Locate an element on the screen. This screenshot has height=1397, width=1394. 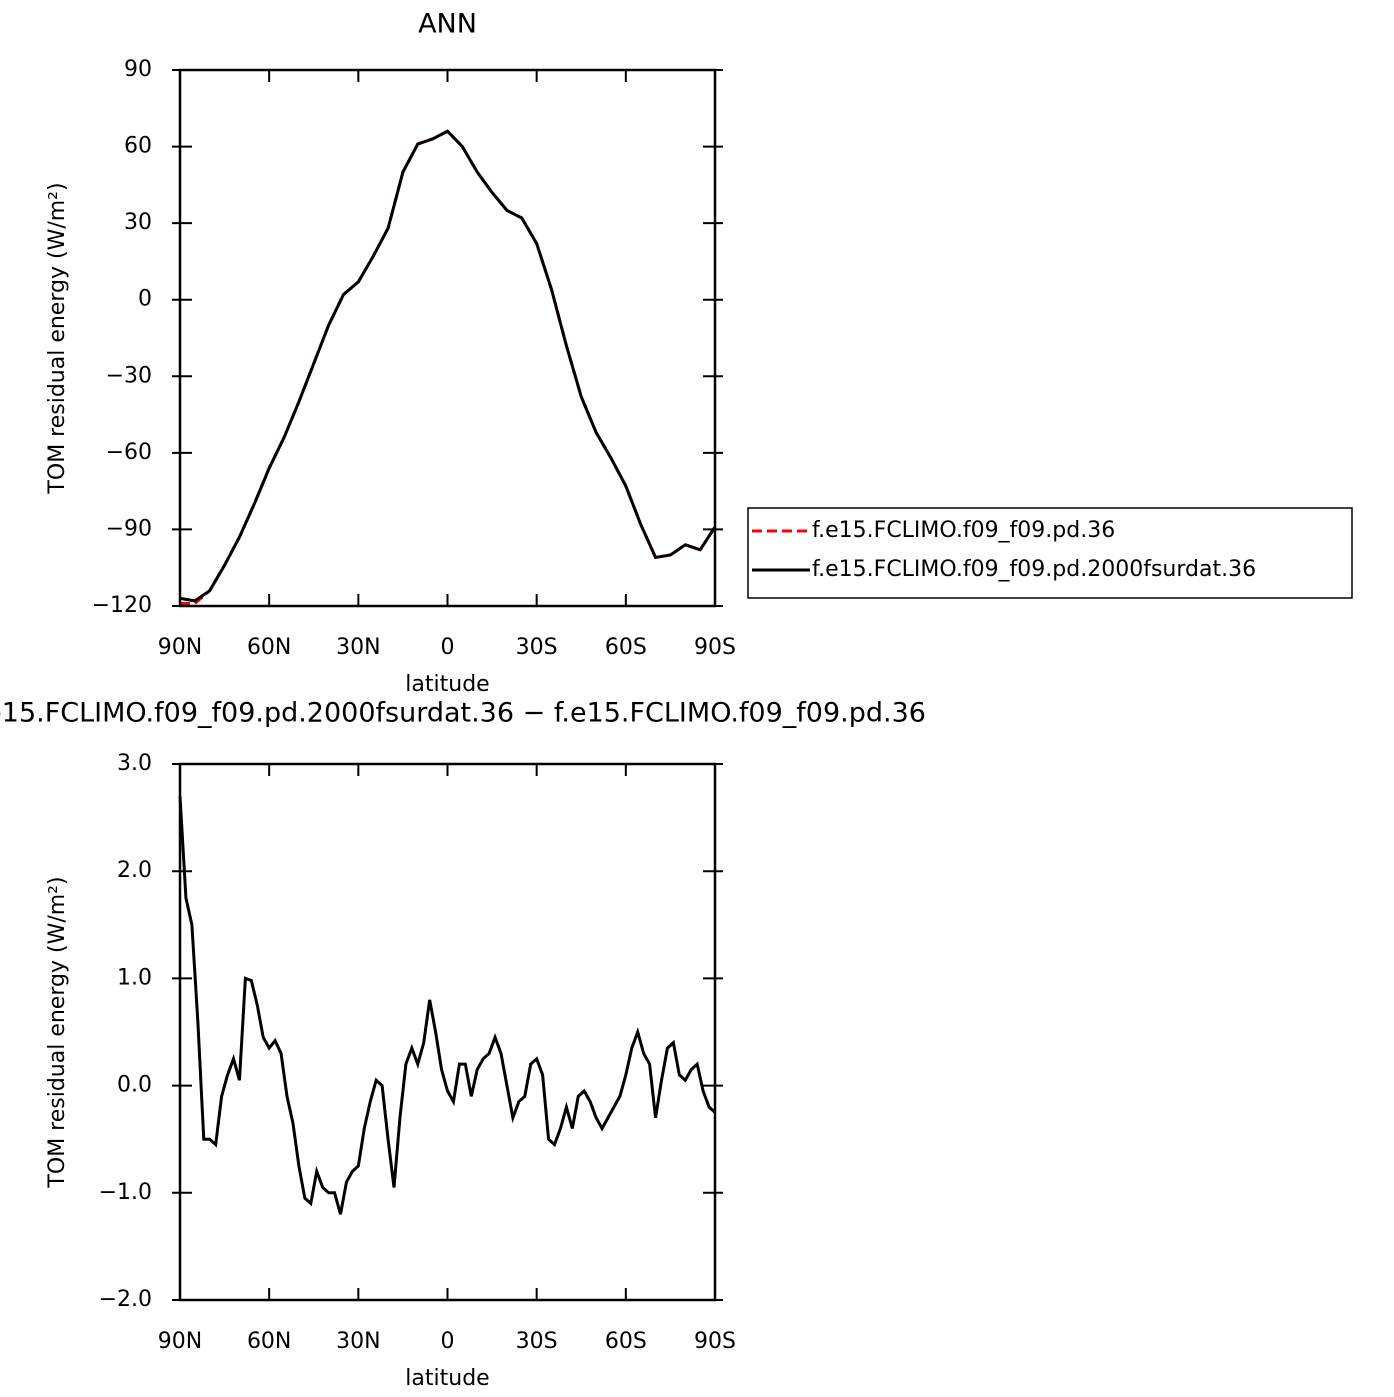
y-tick-label: −120 is located at coordinates (122, 605).